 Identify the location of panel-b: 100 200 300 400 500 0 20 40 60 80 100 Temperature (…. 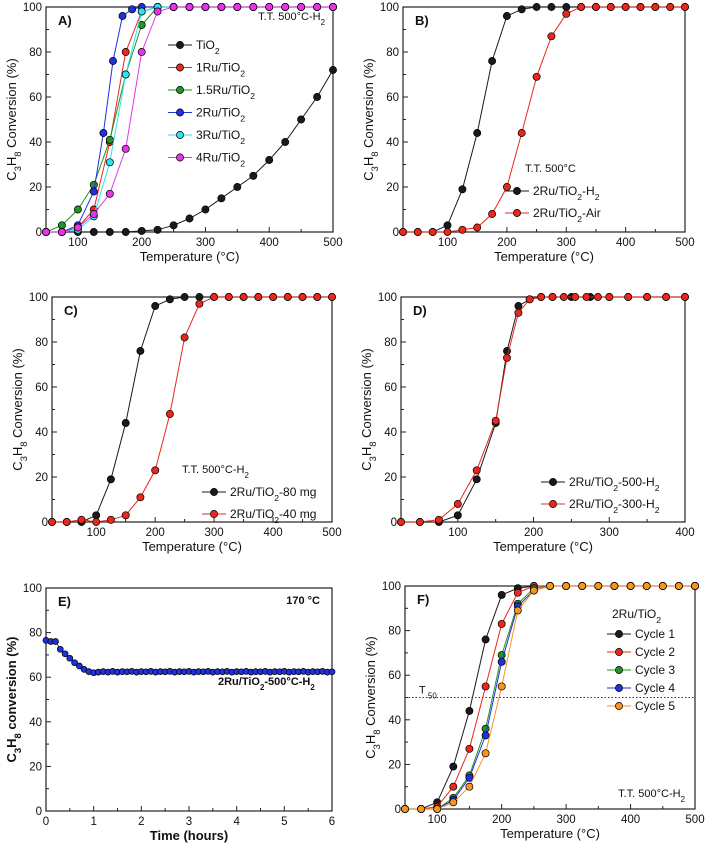
(528, 133).